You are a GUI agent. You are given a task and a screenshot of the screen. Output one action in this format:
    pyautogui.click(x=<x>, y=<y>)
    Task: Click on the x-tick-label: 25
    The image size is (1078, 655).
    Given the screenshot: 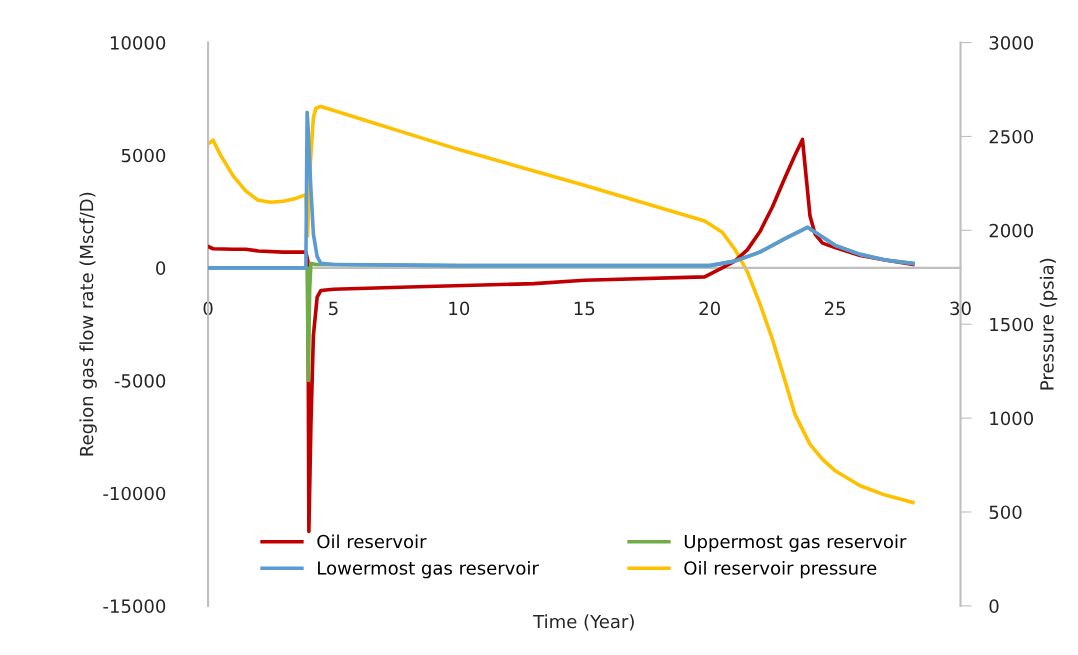 What is the action you would take?
    pyautogui.click(x=834, y=308)
    